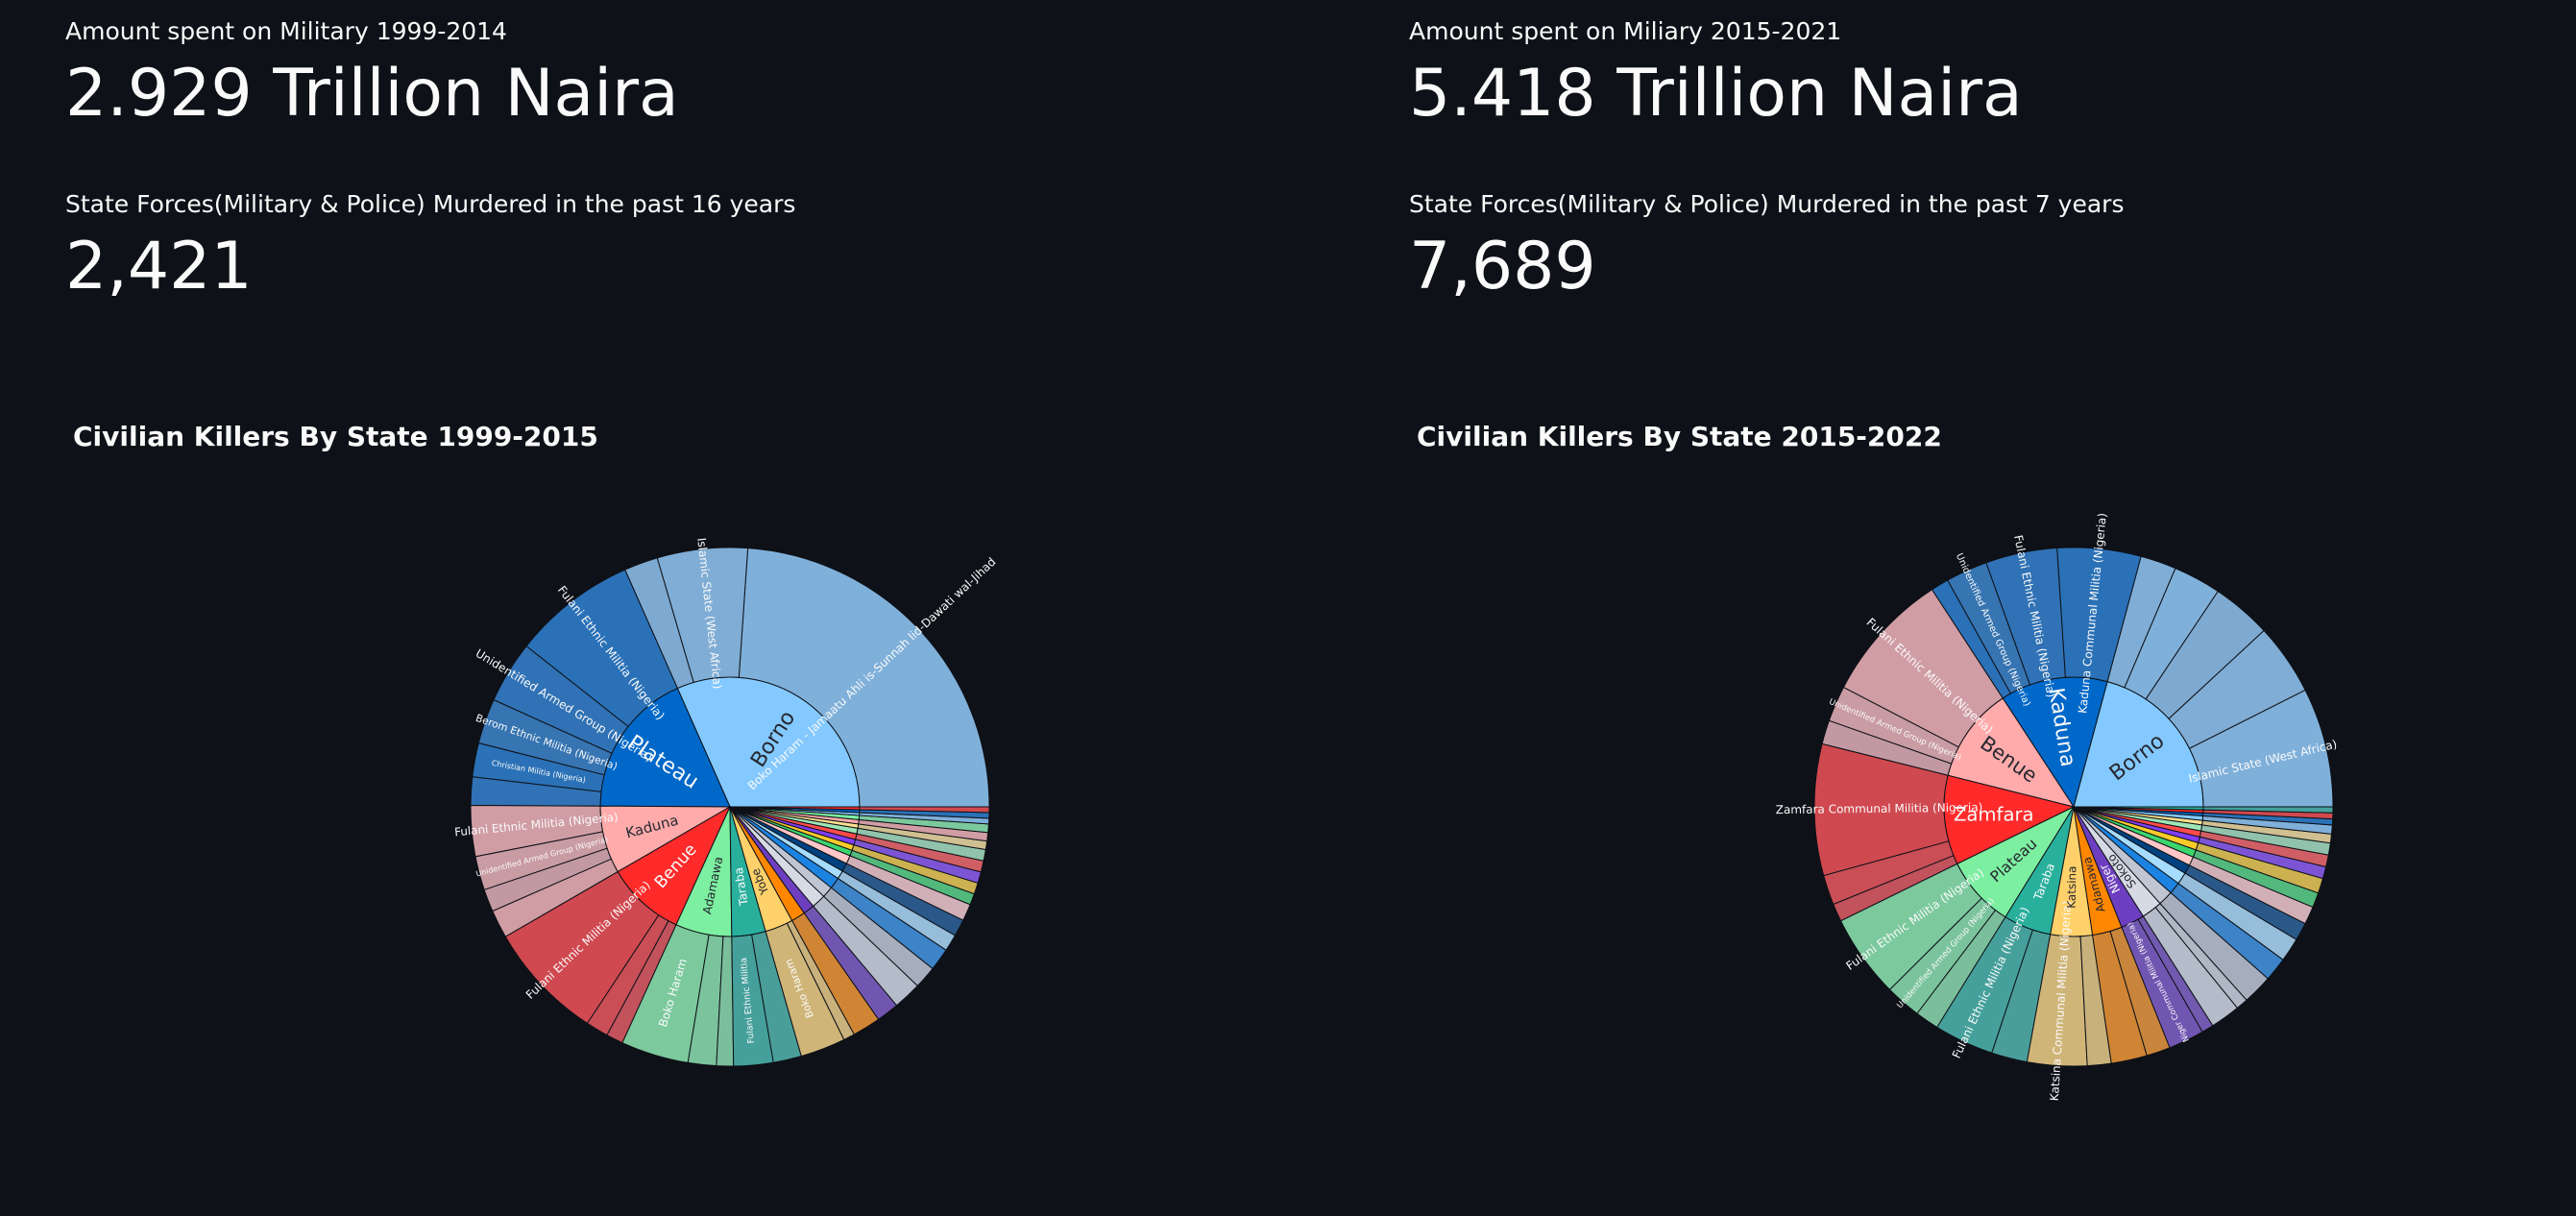 The image size is (2576, 1216). I want to click on chart-title: Civilian Killers By State 2015-2022, so click(1679, 436).